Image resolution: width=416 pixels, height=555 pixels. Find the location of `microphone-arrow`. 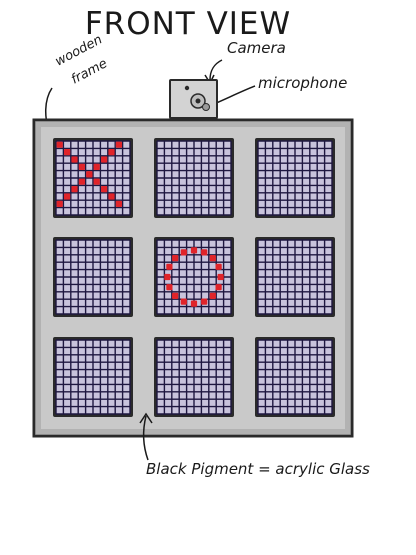

microphone-arrow is located at coordinates (234, 95).